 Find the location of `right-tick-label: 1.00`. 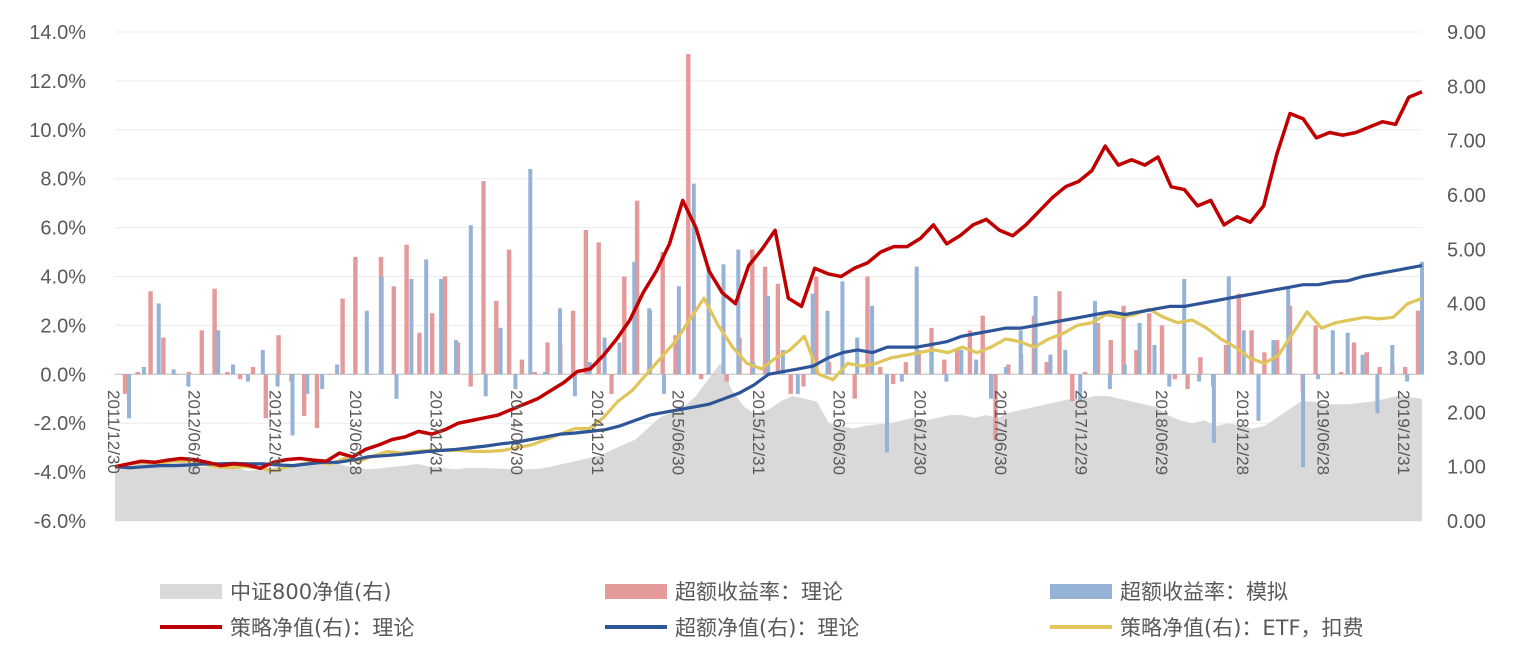

right-tick-label: 1.00 is located at coordinates (1466, 468).